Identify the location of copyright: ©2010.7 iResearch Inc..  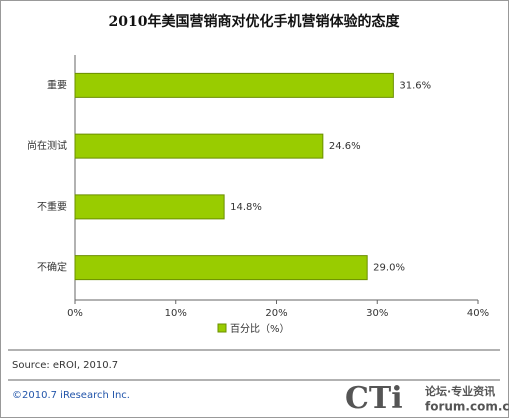
(71, 395).